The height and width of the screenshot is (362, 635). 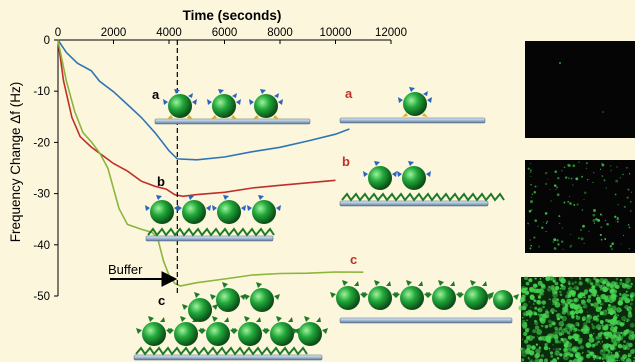 I want to click on y-tick-label: -10, so click(x=41, y=92).